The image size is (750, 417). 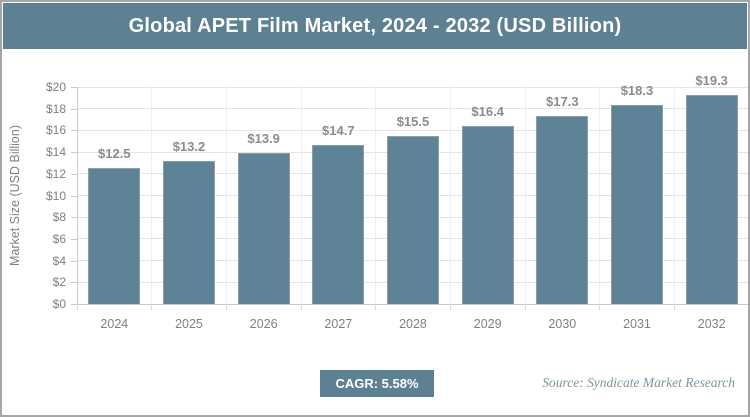 What do you see at coordinates (562, 210) in the screenshot?
I see `bar-2030` at bounding box center [562, 210].